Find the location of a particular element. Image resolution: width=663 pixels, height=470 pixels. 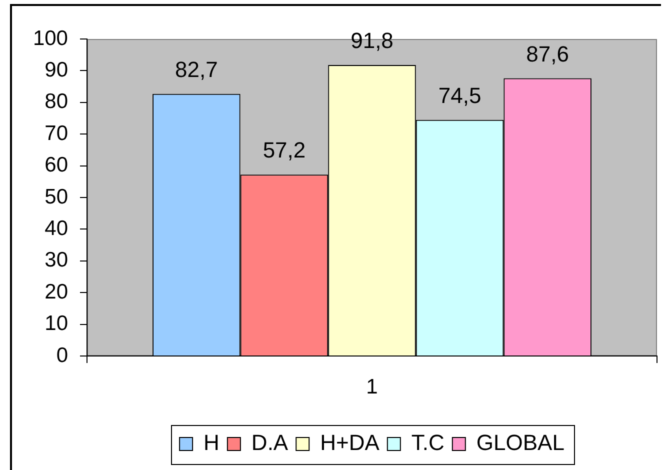

y-tick-label: 40 is located at coordinates (56, 228).